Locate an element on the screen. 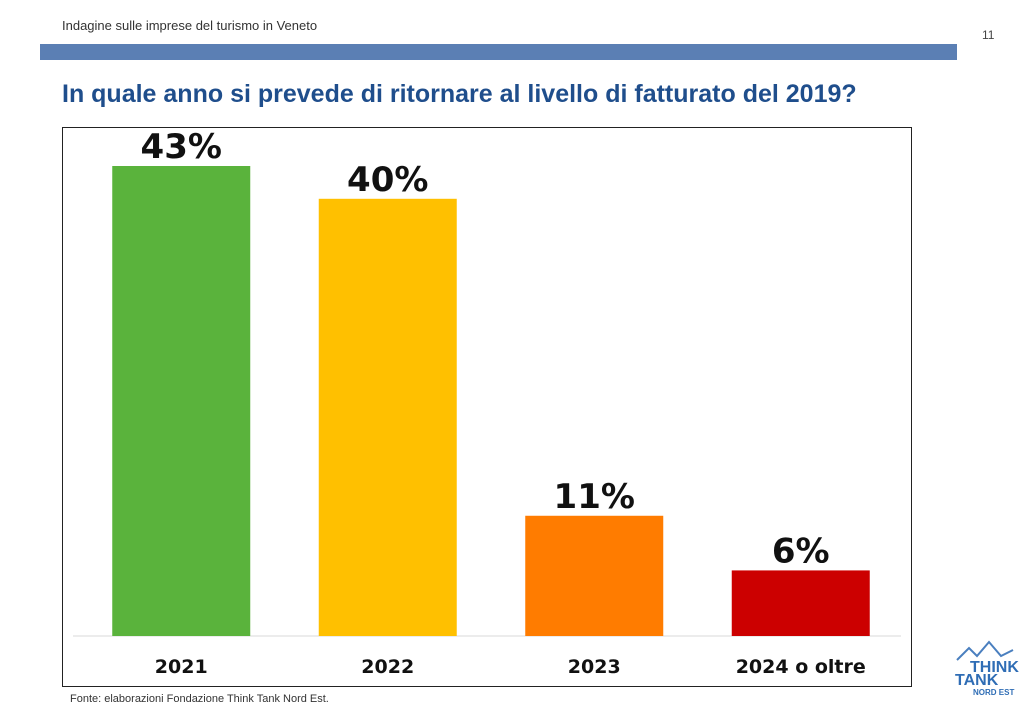 The height and width of the screenshot is (707, 1024). category-label: 2021 is located at coordinates (181, 667).